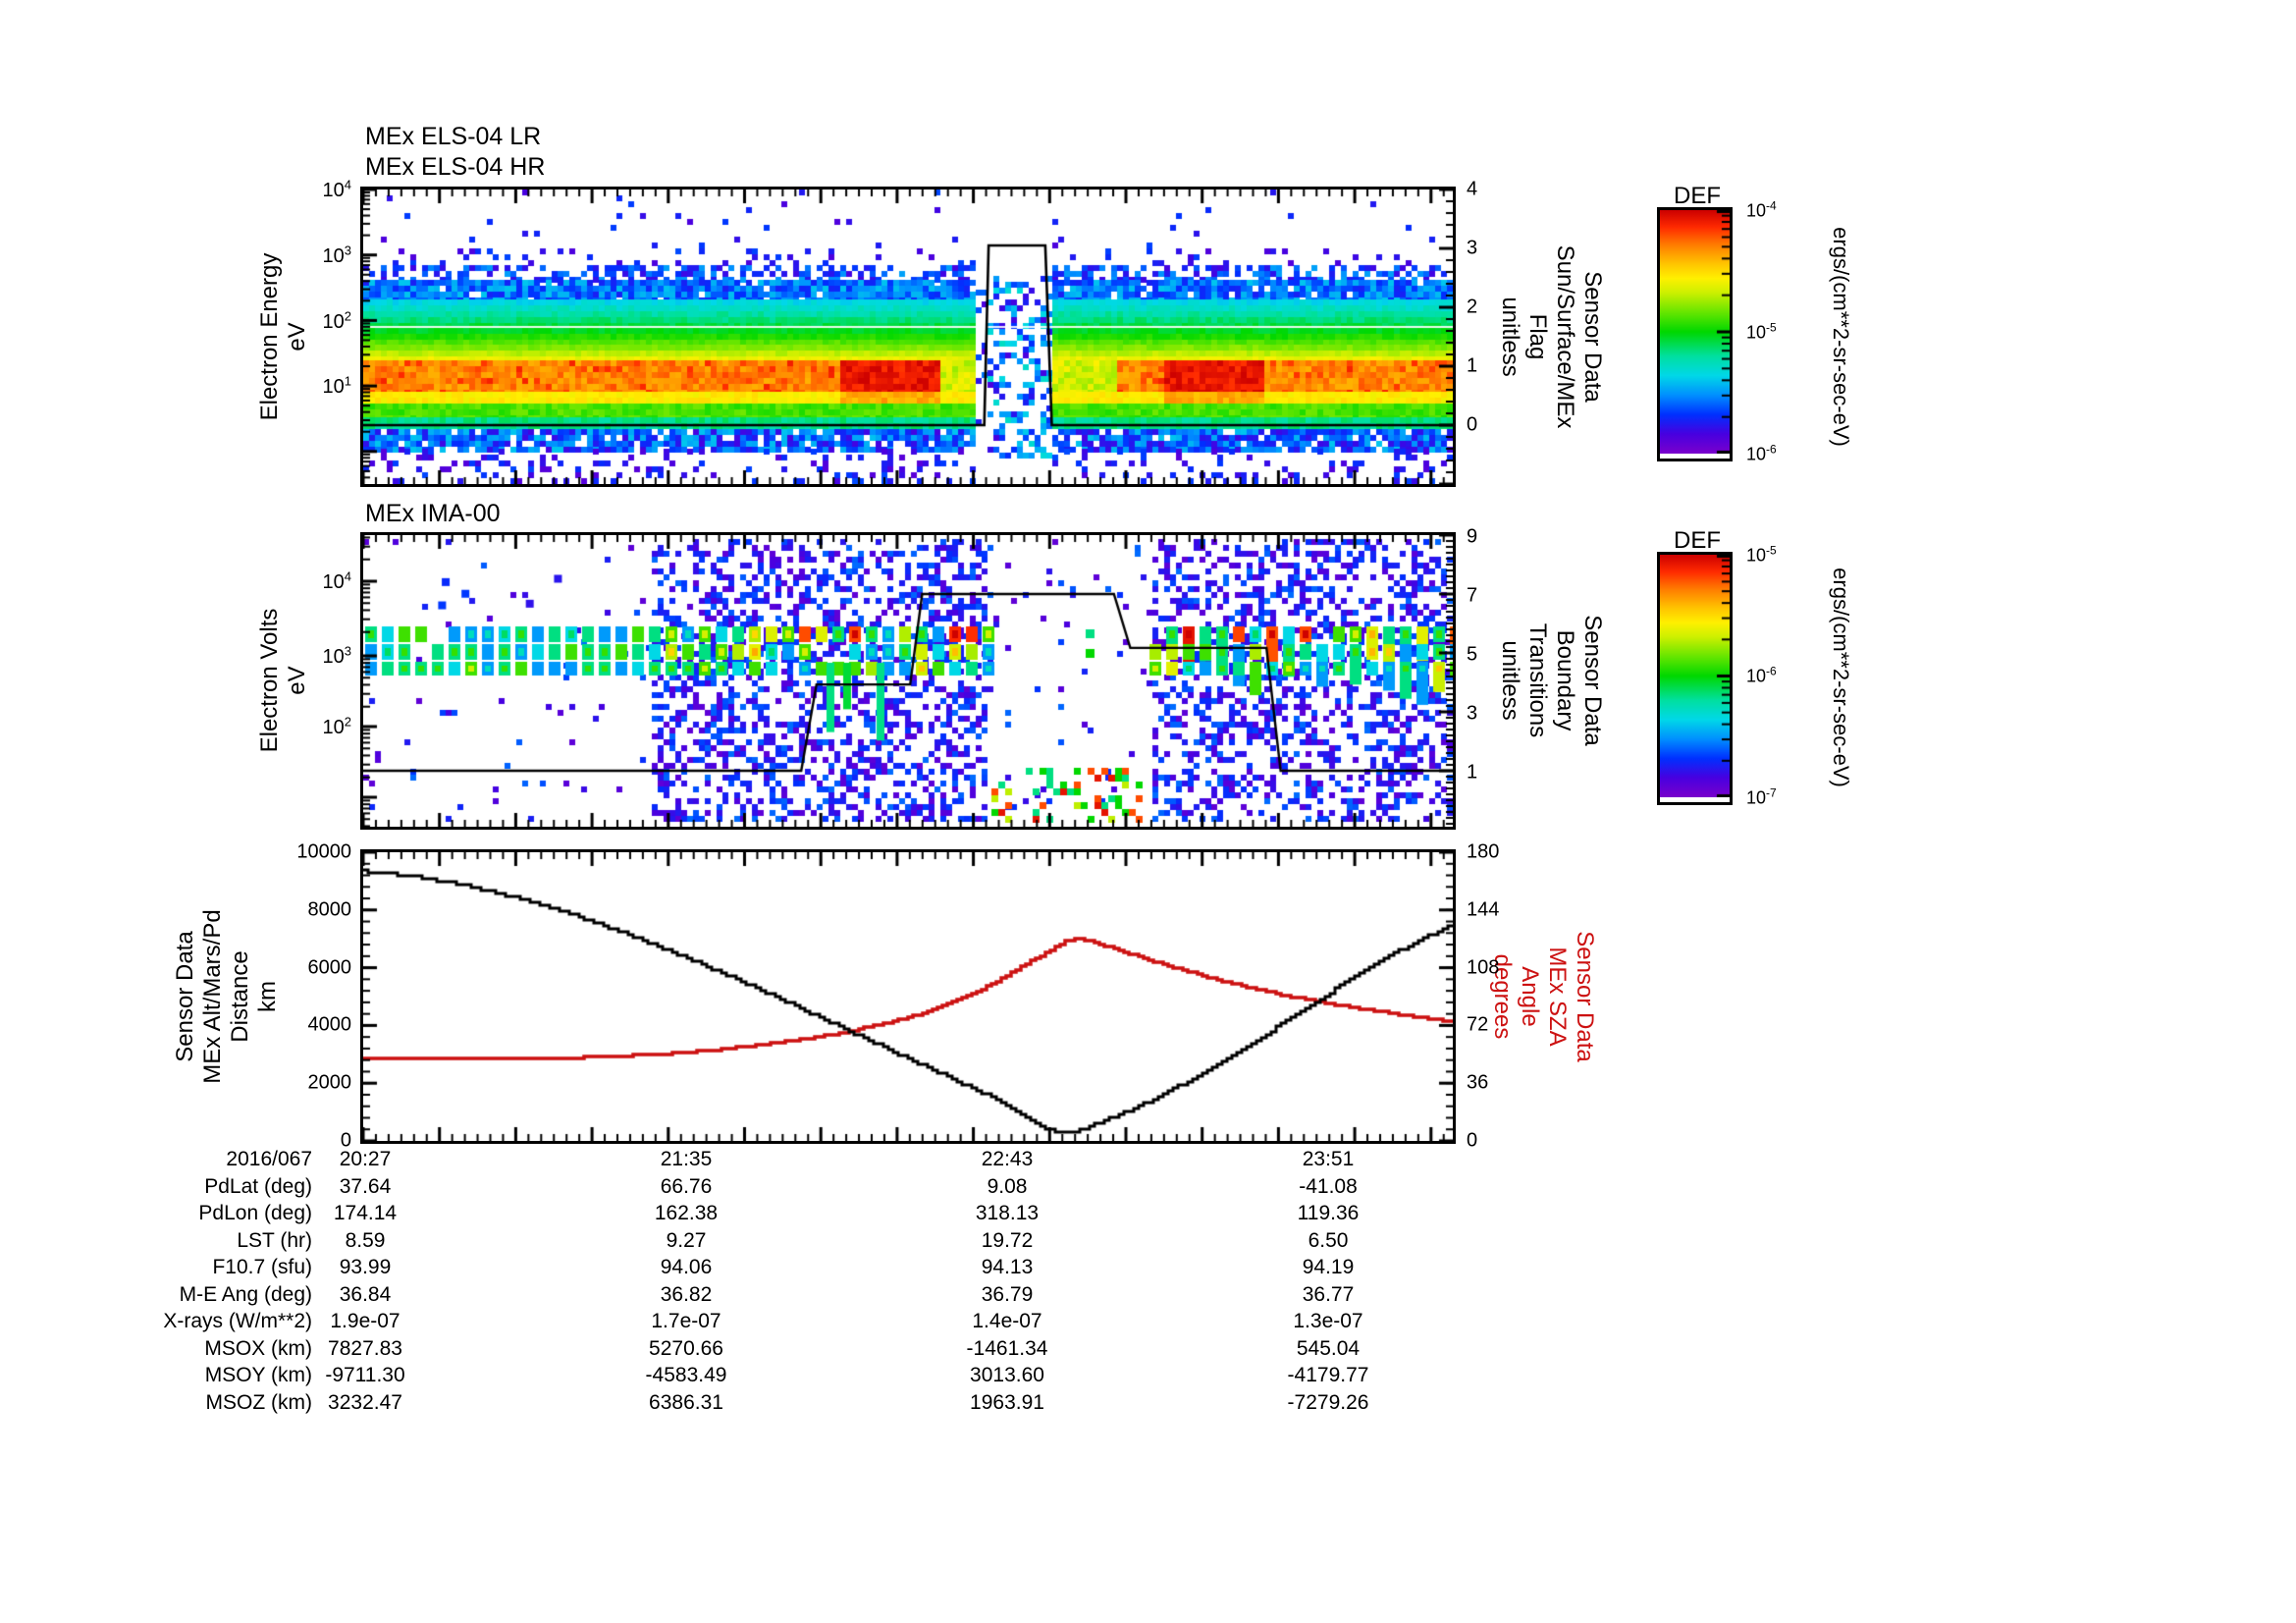 Image resolution: width=2296 pixels, height=1623 pixels. What do you see at coordinates (433, 514) in the screenshot?
I see `ima-panel-title: MEx IMA-00` at bounding box center [433, 514].